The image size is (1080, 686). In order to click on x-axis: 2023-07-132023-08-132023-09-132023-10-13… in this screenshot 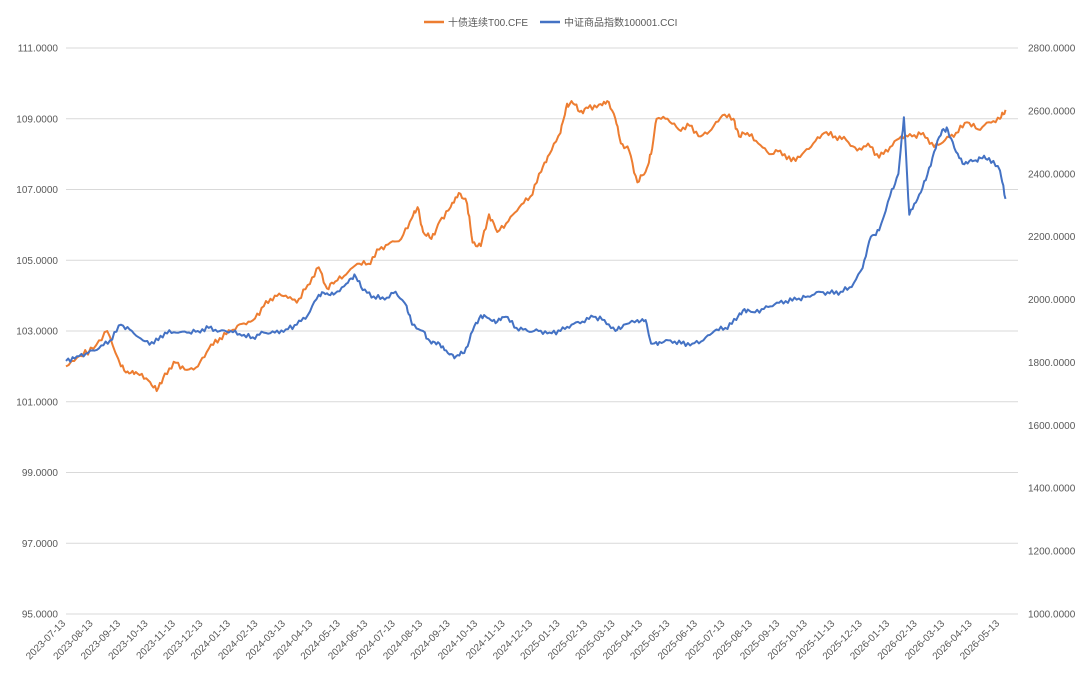, I will do `click(513, 640)`.